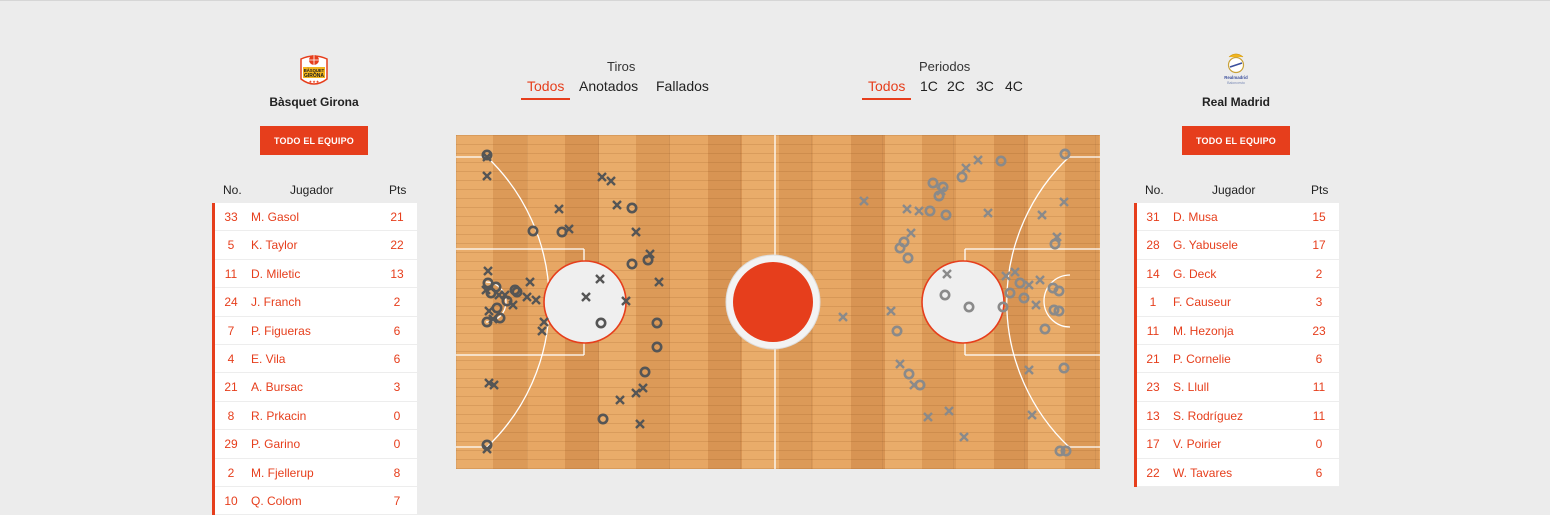  What do you see at coordinates (682, 86) in the screenshot?
I see `shots-option-fallados: Fallados` at bounding box center [682, 86].